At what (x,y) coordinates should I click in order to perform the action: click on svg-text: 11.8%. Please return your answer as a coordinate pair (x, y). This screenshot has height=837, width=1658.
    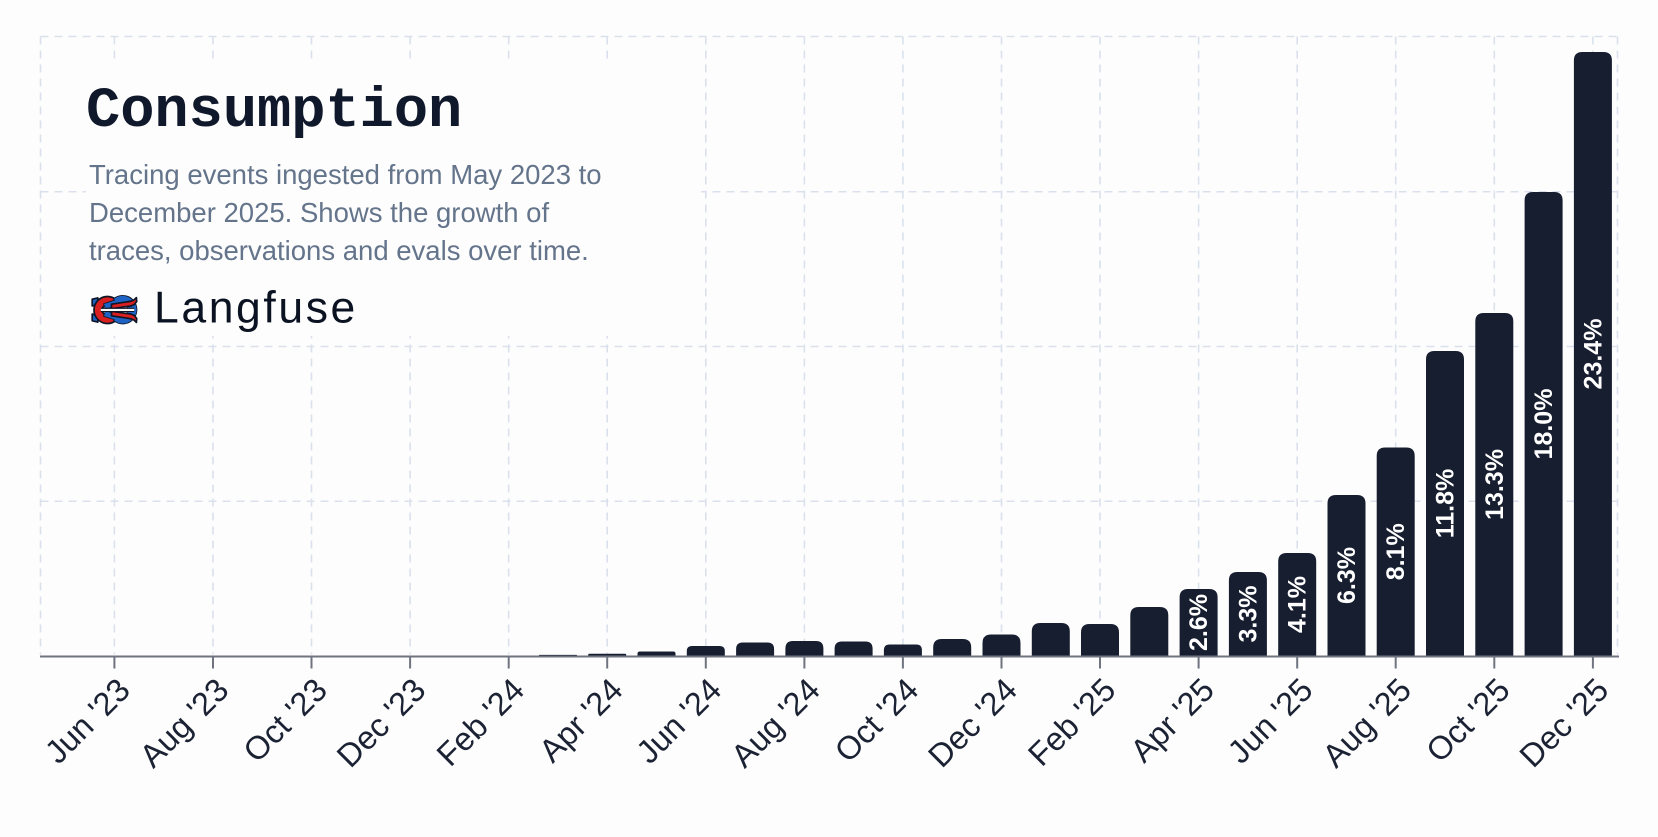
    Looking at the image, I should click on (1446, 504).